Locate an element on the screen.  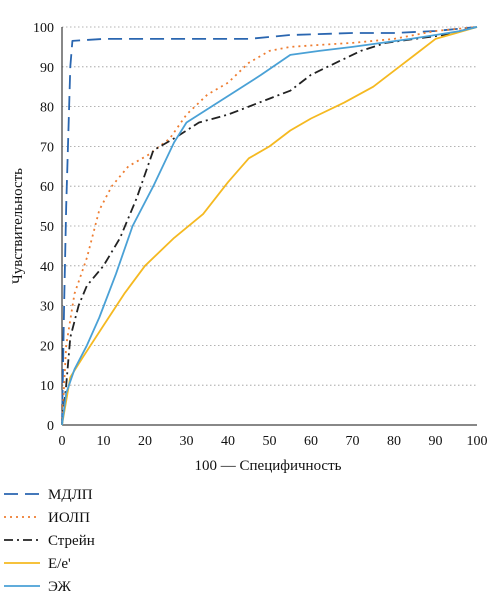
y-tick-label: 50 is located at coordinates (47, 227).